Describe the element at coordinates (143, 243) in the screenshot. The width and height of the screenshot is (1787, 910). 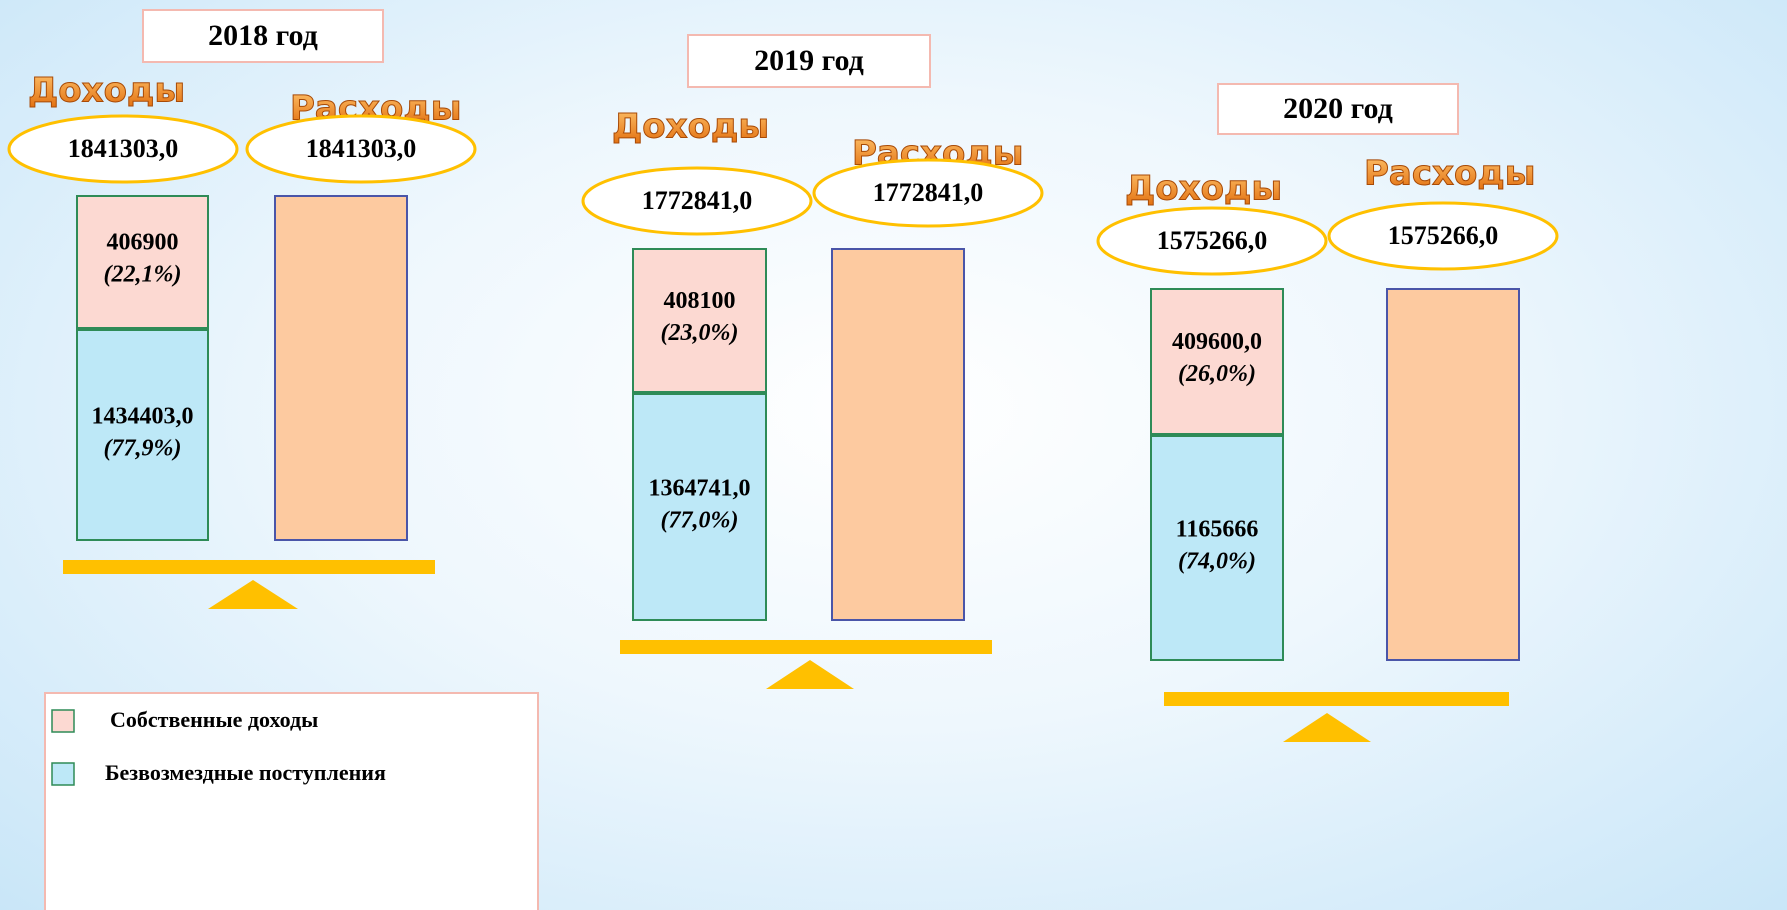
I see `own-income-value: 406900` at that location.